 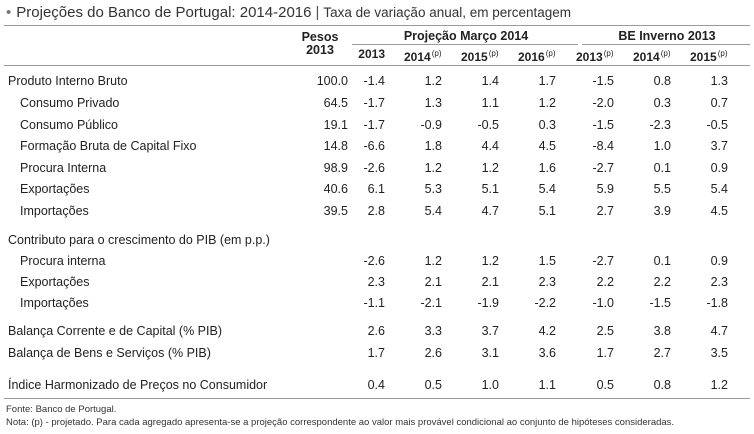 I want to click on table-cell: -2.0, so click(x=603, y=103).